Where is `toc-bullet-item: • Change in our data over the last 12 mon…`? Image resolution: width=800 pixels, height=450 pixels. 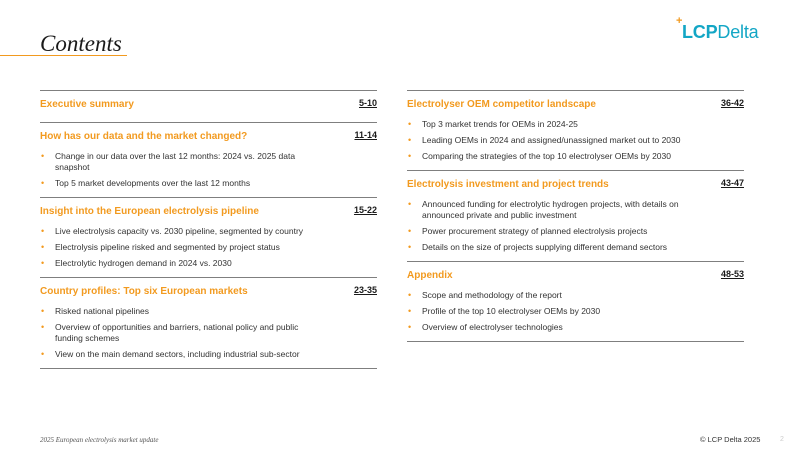
toc-bullet-item: • Change in our data over the last 12 mon… is located at coordinates (208, 162).